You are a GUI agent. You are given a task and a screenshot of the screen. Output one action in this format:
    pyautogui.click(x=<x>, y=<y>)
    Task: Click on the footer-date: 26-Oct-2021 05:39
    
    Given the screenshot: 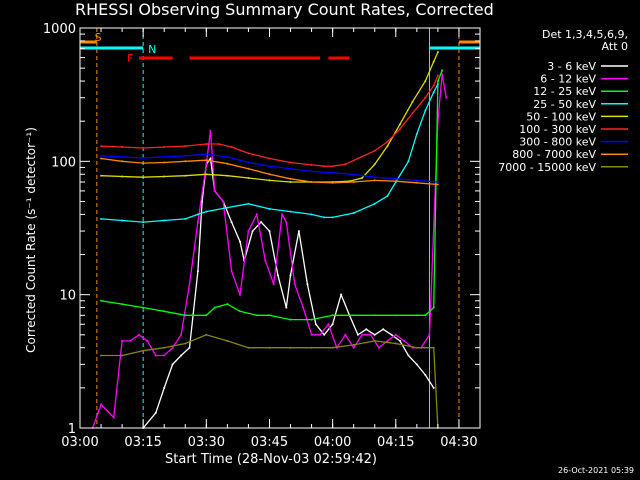 What is the action you would take?
    pyautogui.click(x=596, y=470)
    